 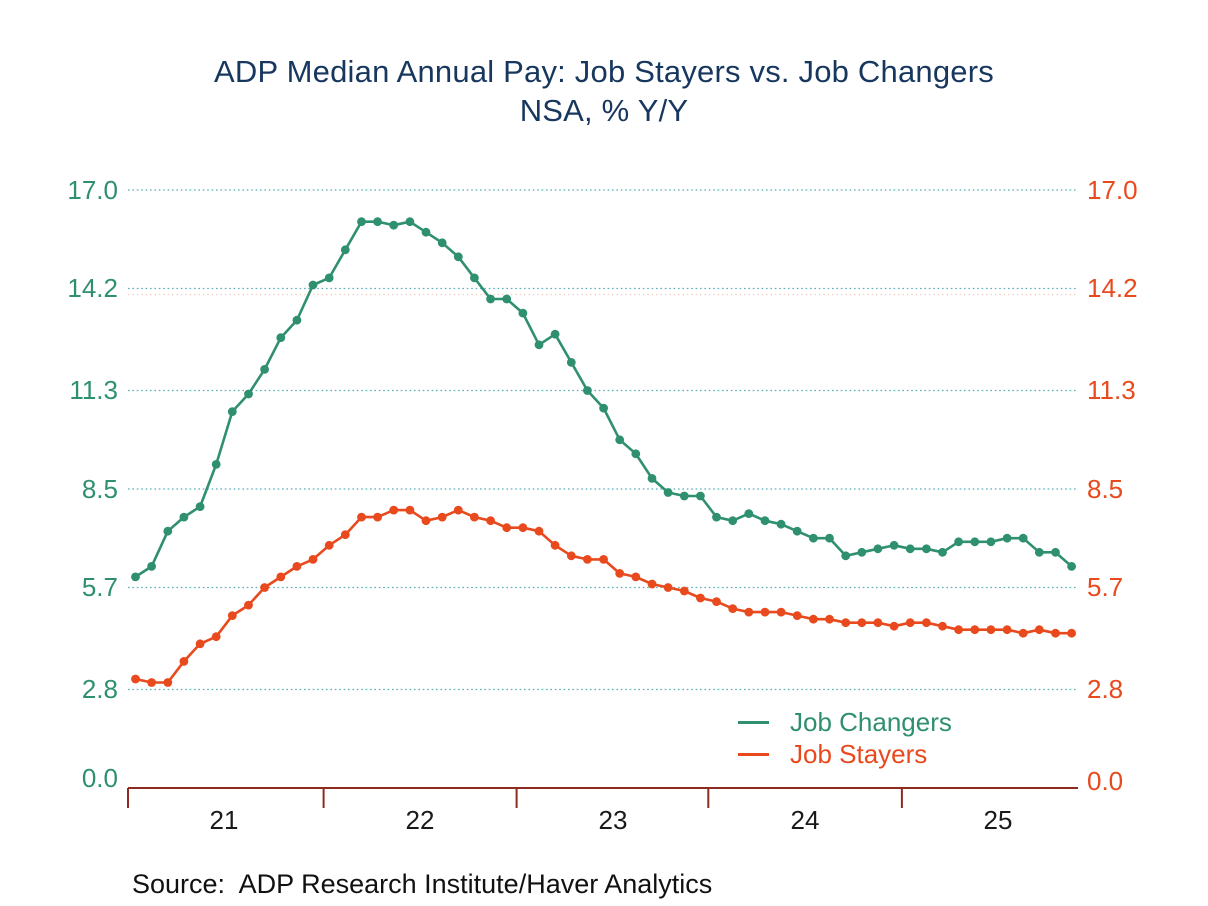 What do you see at coordinates (92, 288) in the screenshot?
I see `y-axis-left-tick: 14.2` at bounding box center [92, 288].